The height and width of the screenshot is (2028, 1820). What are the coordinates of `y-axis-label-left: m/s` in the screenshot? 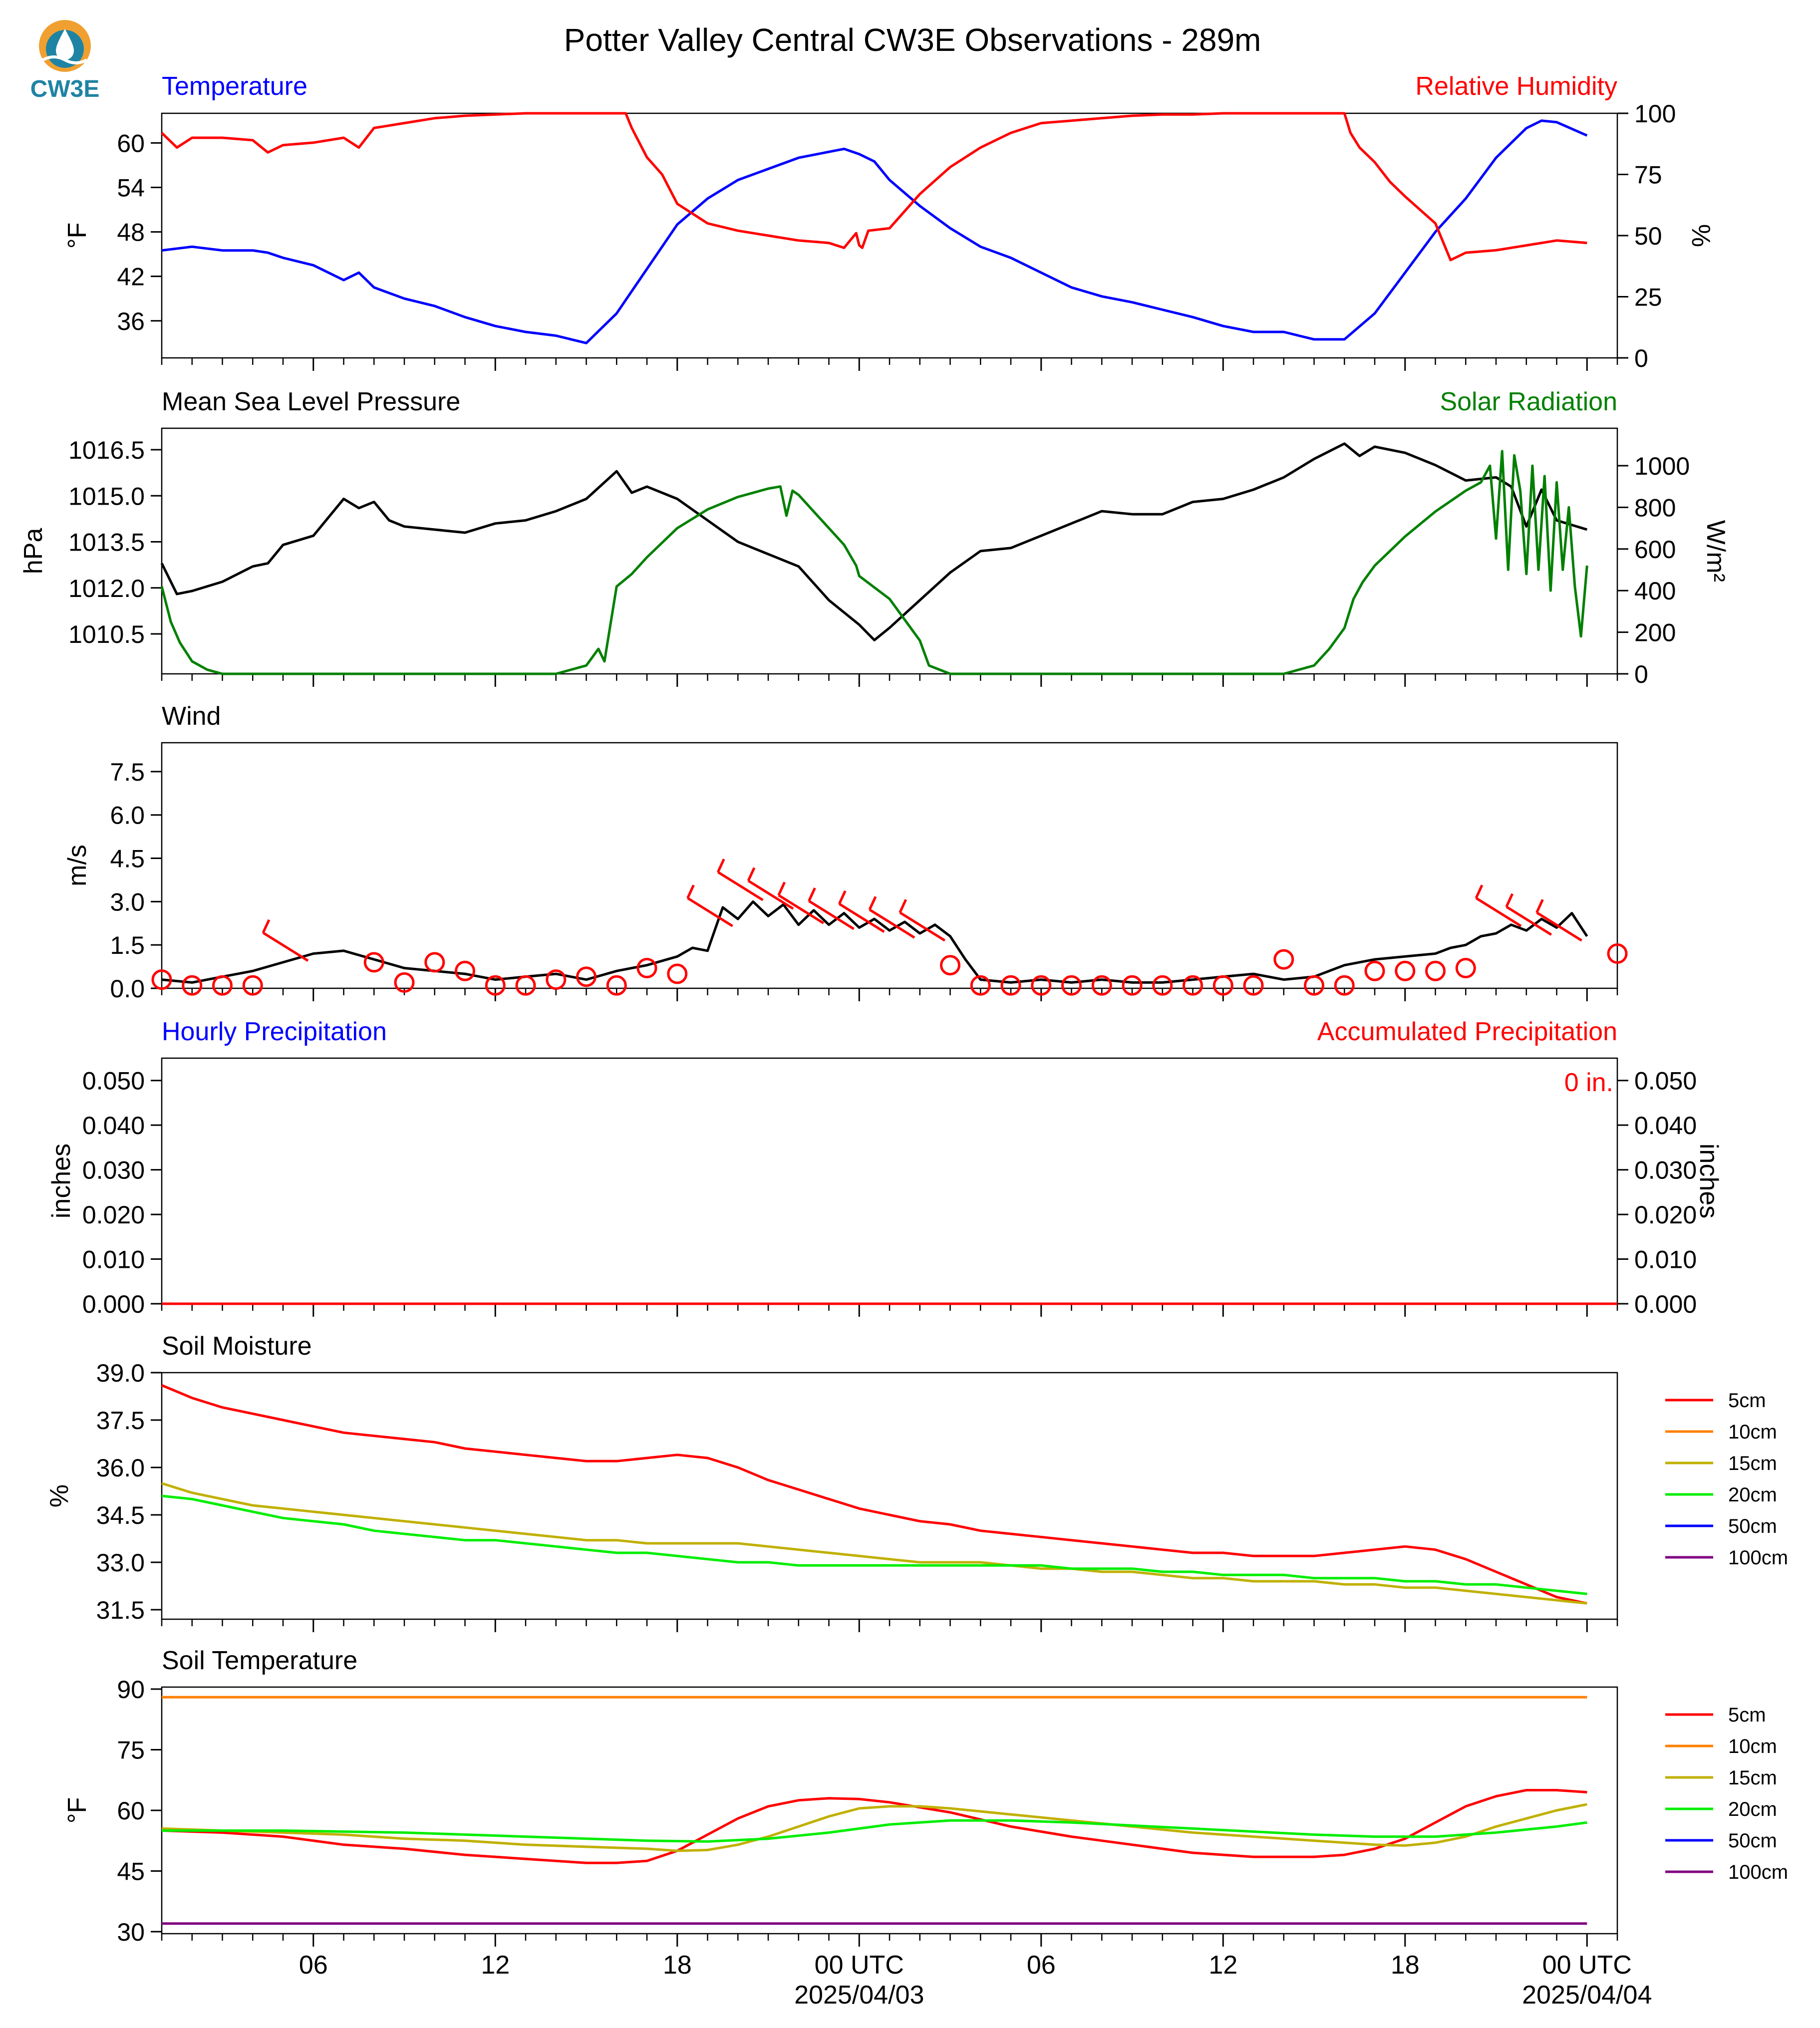 It's located at (77, 865).